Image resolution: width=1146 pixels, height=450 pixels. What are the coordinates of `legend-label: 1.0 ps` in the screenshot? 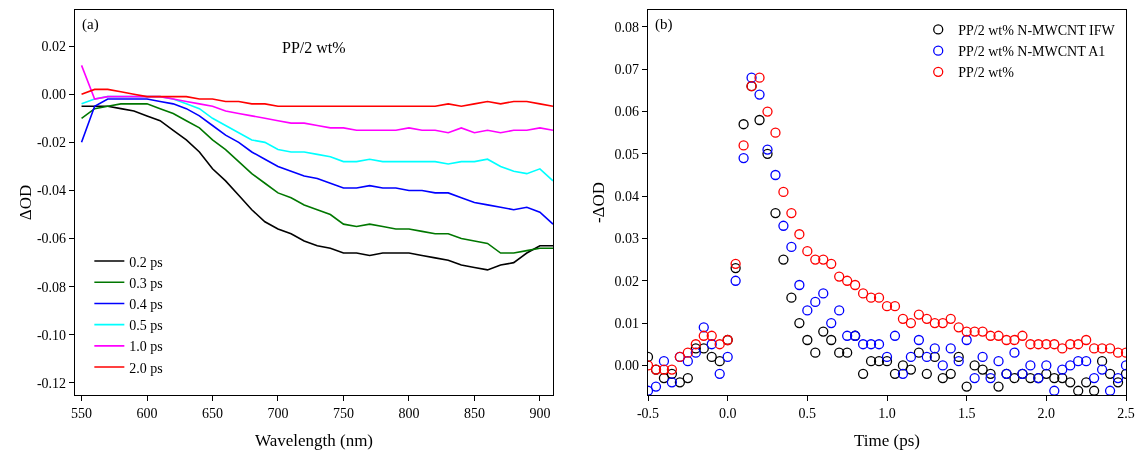 It's located at (146, 347).